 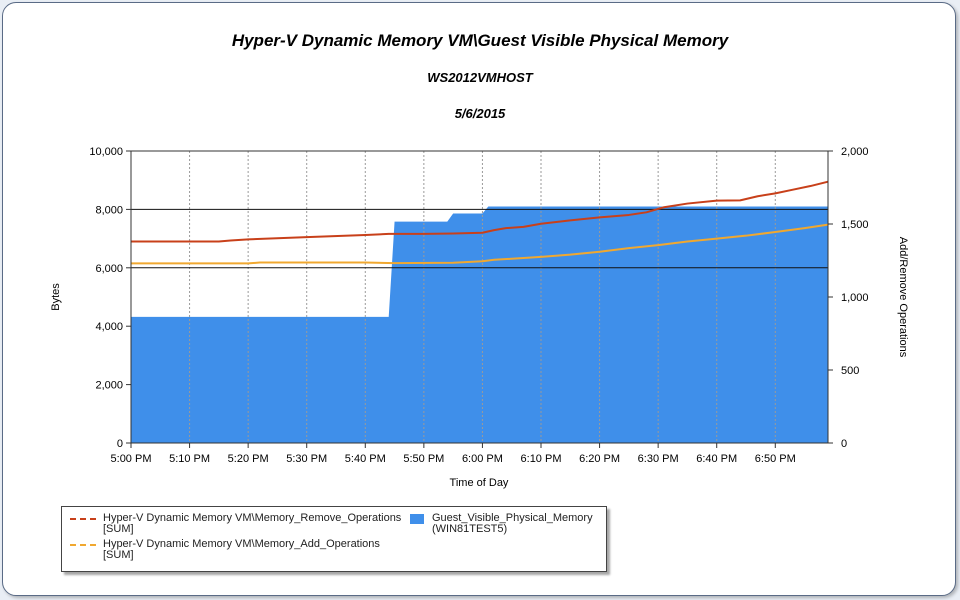 What do you see at coordinates (658, 459) in the screenshot?
I see `x-tick-label: 6:30 PM` at bounding box center [658, 459].